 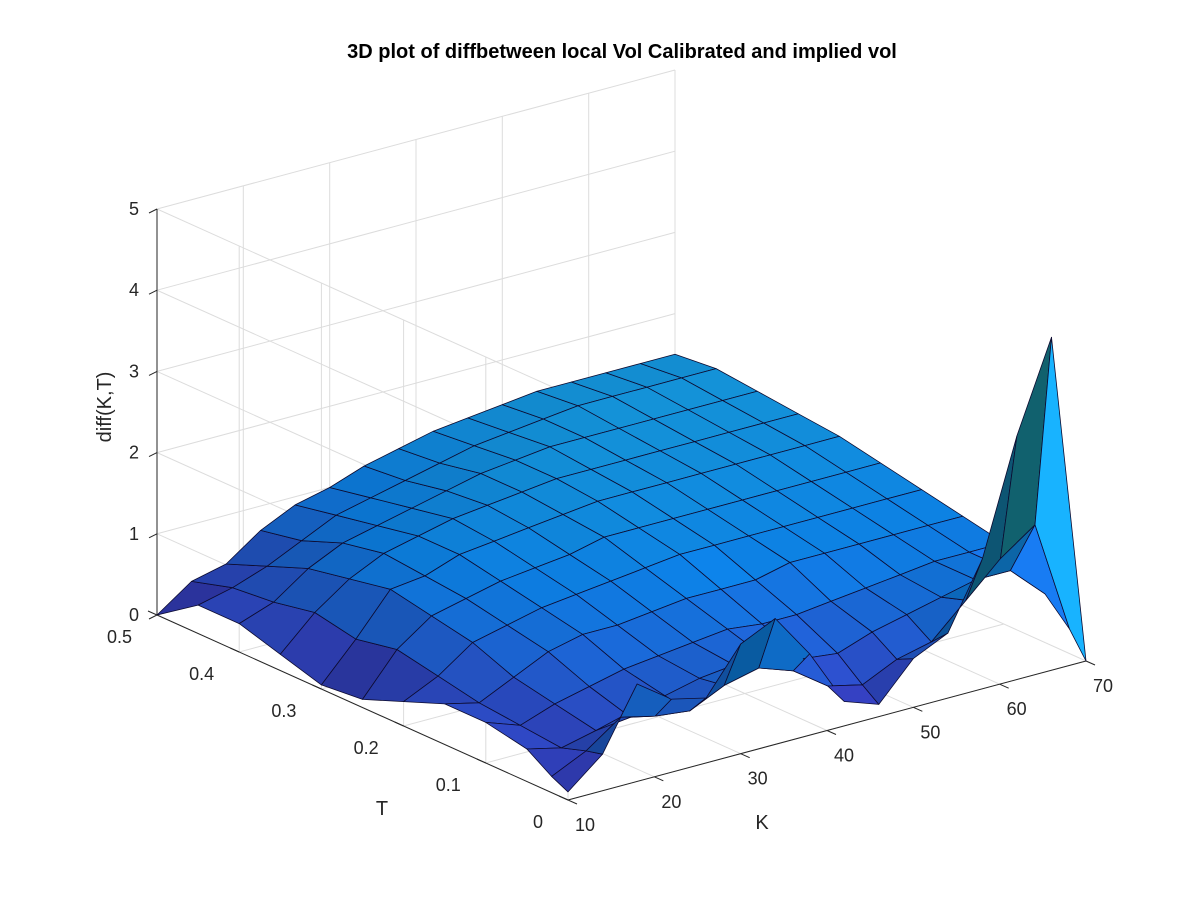 I want to click on z-tick-label: 5, so click(x=134, y=209).